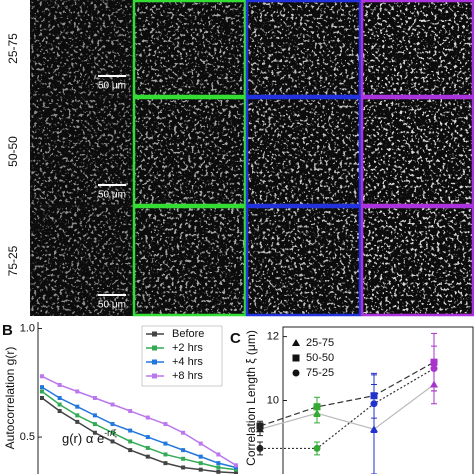 The image size is (474, 474). Describe the element at coordinates (83, 438) in the screenshot. I see `annotation-text: g(r) α e` at that location.